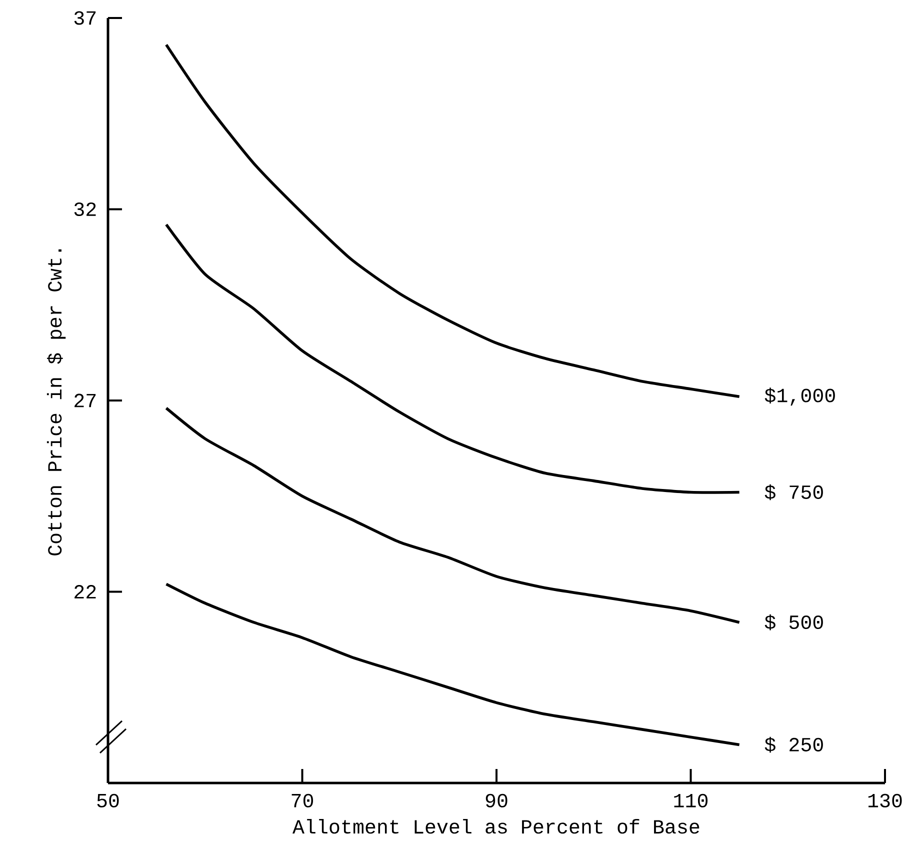 This screenshot has width=911, height=860. Describe the element at coordinates (56, 402) in the screenshot. I see `y-axis-title: Cotton Price in $ per Cwt.` at that location.